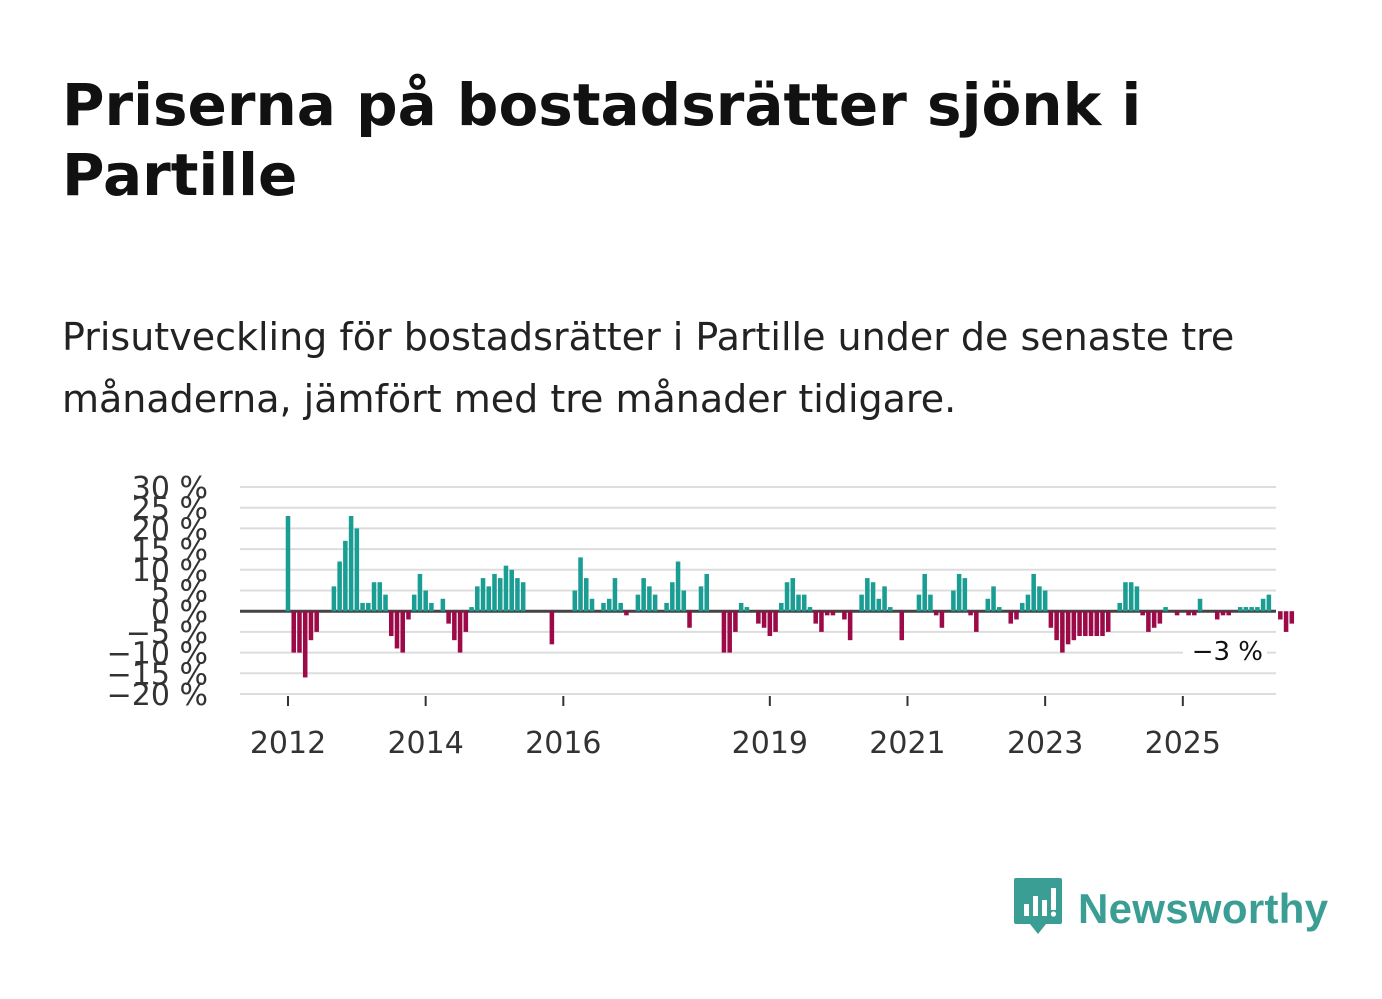 The height and width of the screenshot is (999, 1382). What do you see at coordinates (1227, 652) in the screenshot?
I see `end-label: −3 %` at bounding box center [1227, 652].